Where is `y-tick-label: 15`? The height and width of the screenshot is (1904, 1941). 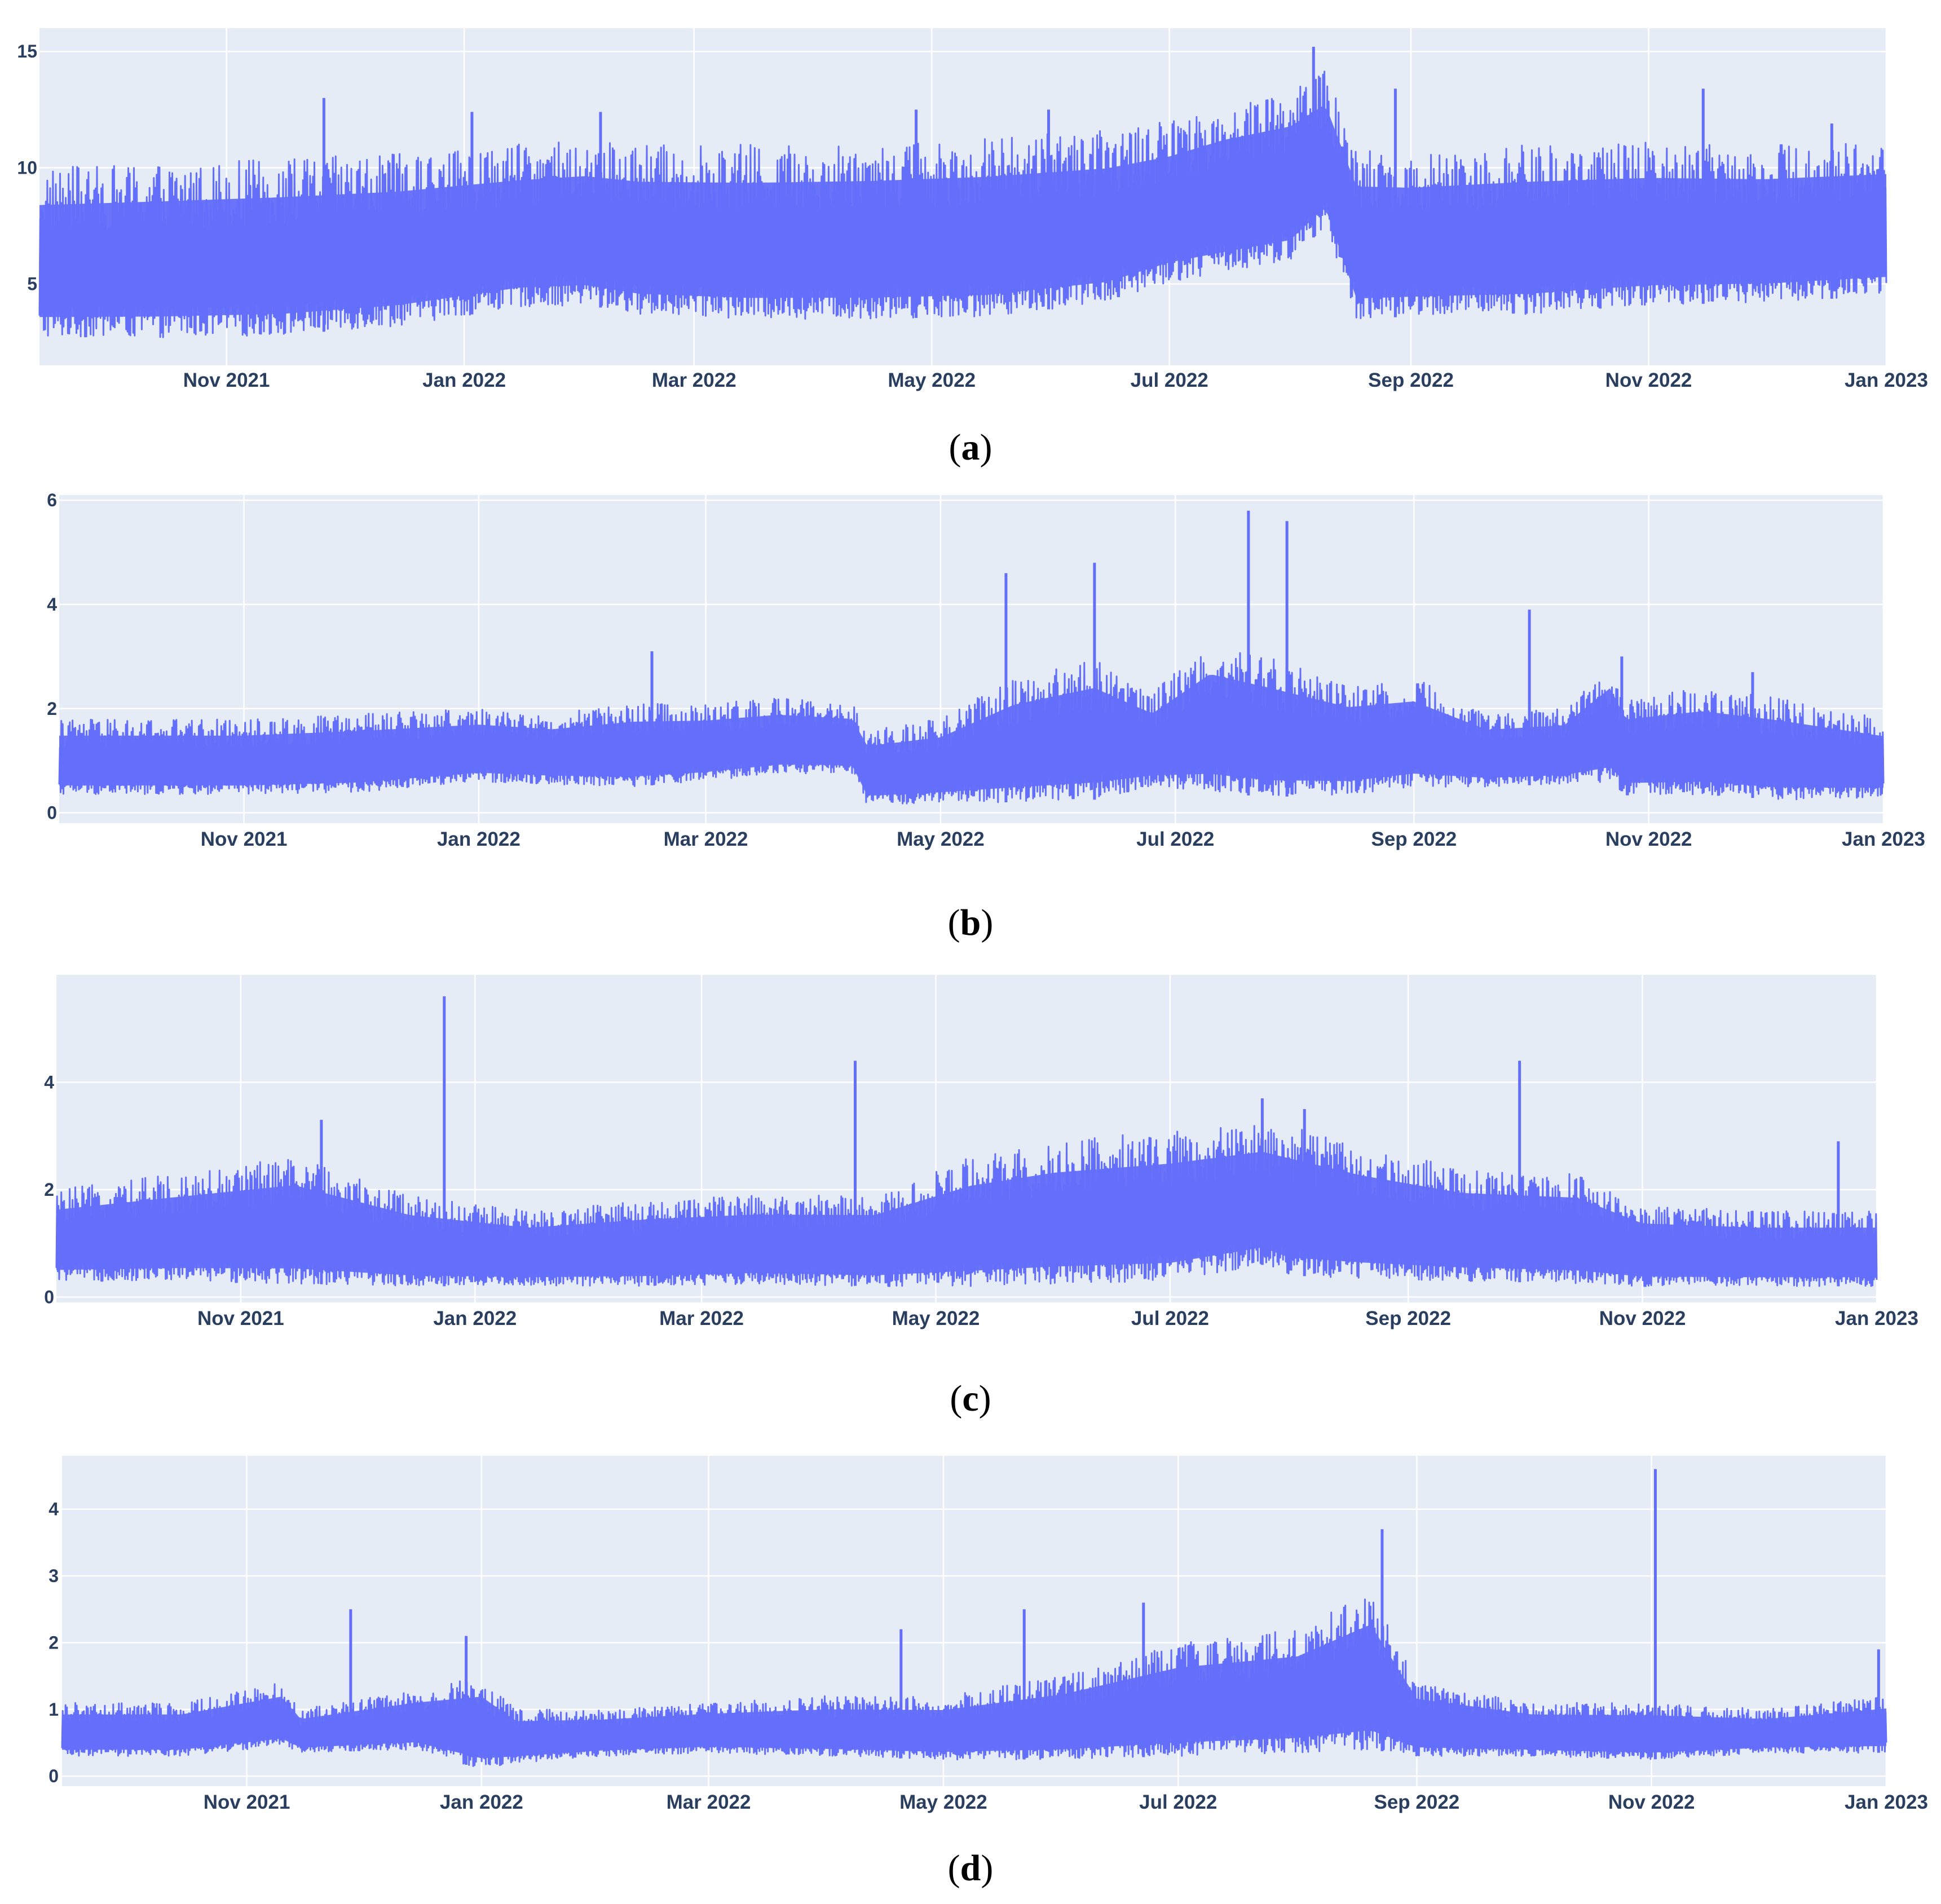 y-tick-label: 15 is located at coordinates (27, 51).